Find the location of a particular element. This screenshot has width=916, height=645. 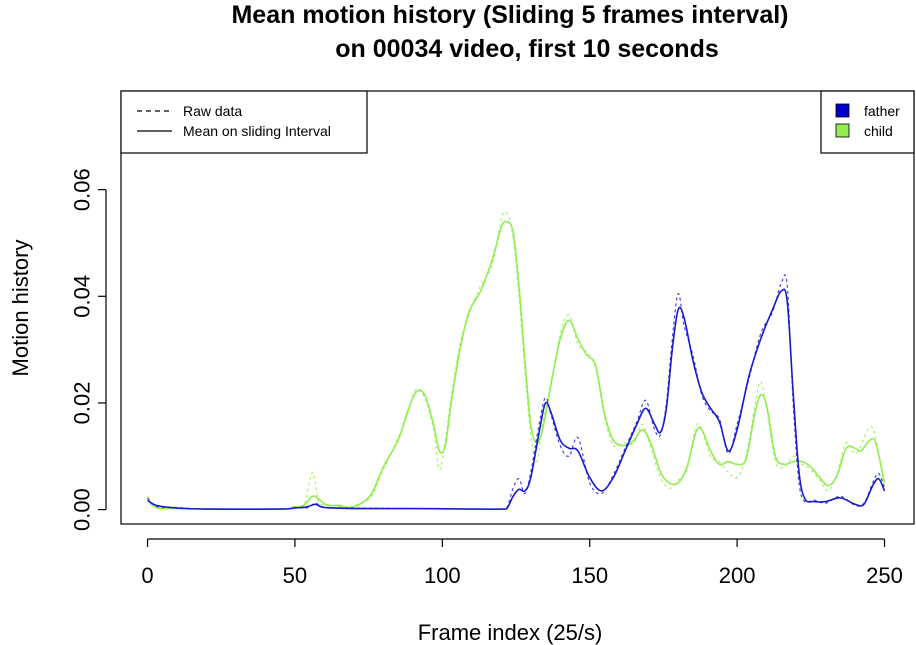

legend-father-swatch is located at coordinates (842, 110).